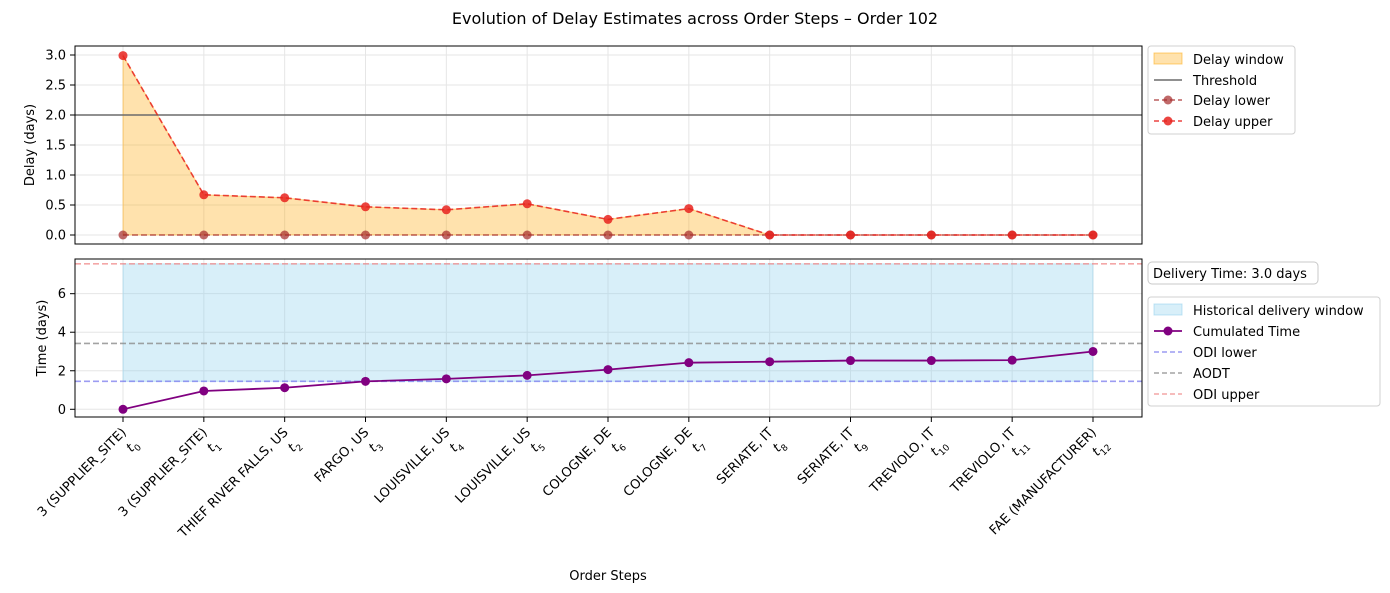 The height and width of the screenshot is (593, 1390). Describe the element at coordinates (380, 448) in the screenshot. I see `x-tick-step-index: 3` at that location.